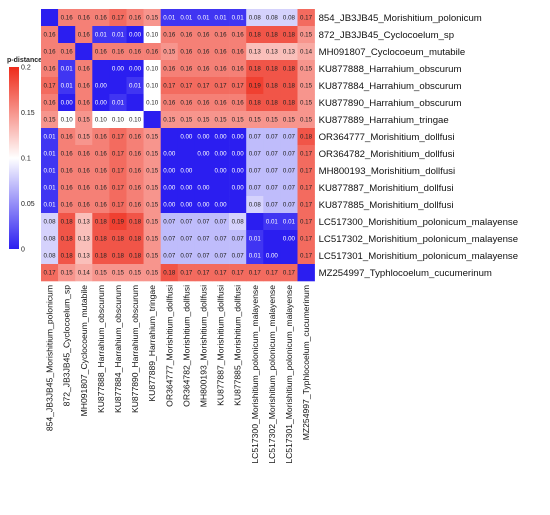 The image size is (550, 515). What do you see at coordinates (135, 18) in the screenshot?
I see `heatmap-cell-r0-c5` at bounding box center [135, 18].